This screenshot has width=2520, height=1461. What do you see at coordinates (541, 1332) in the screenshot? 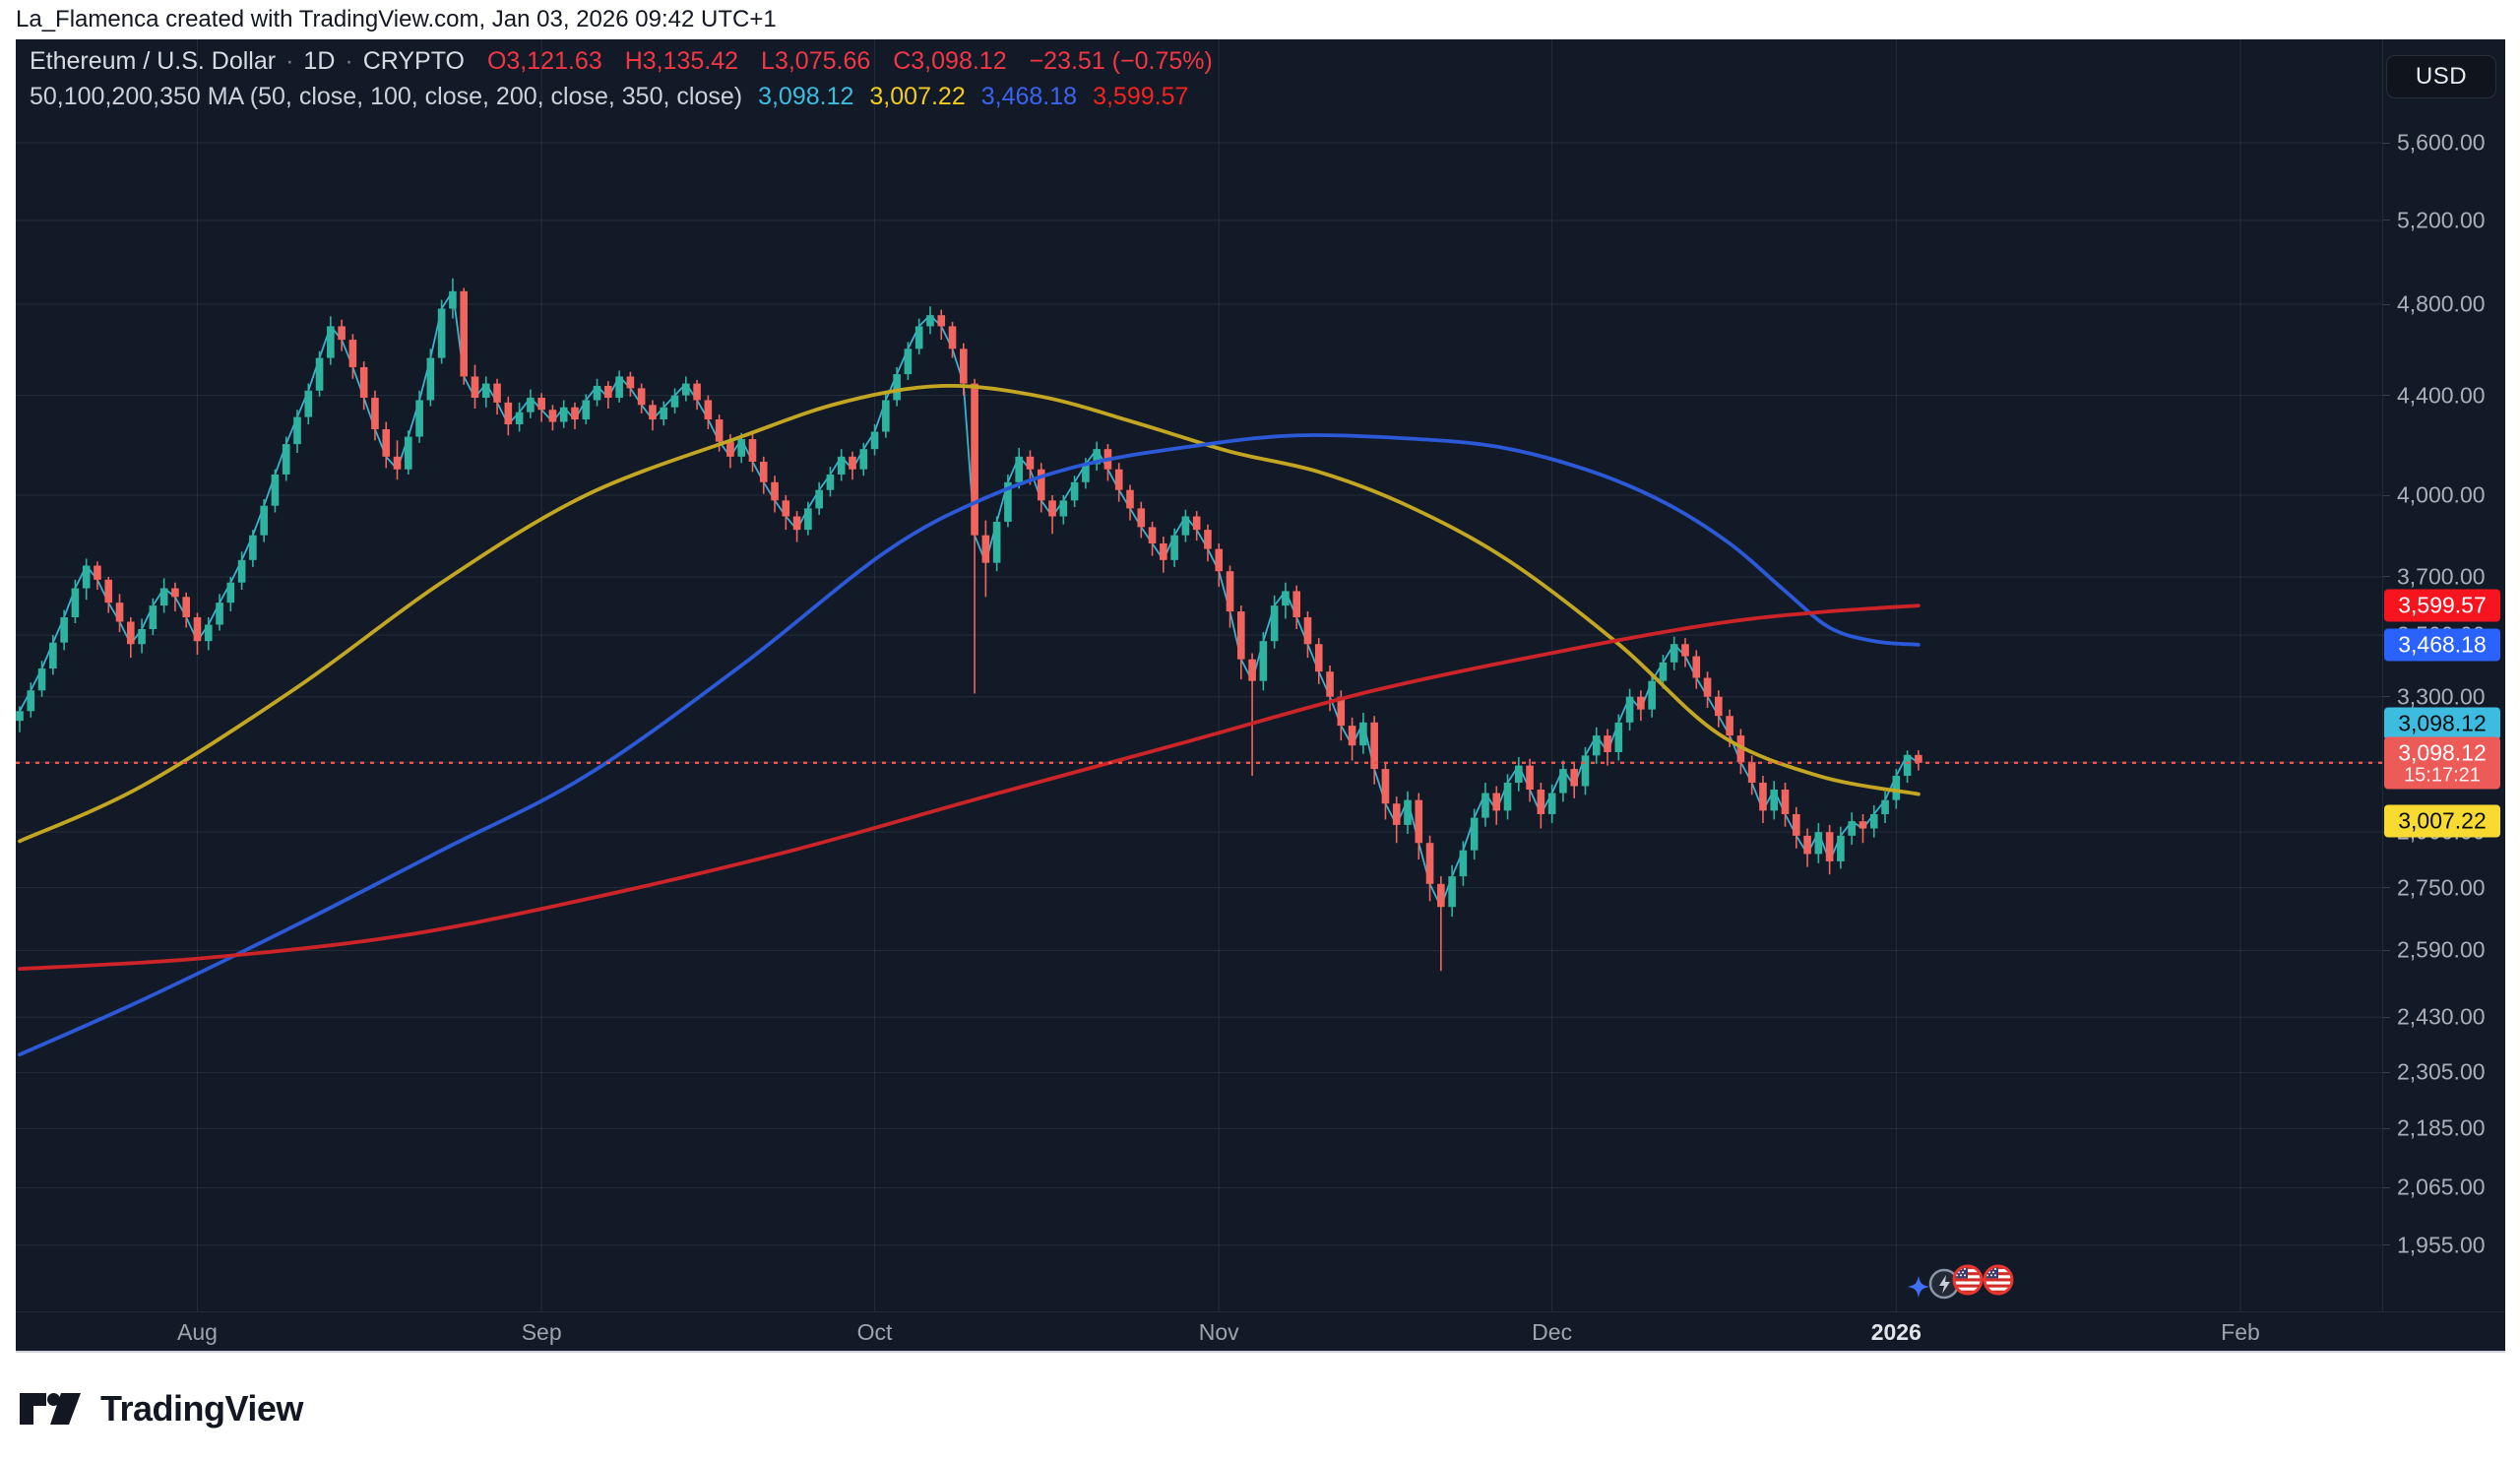
I see `time-tick-label-sep: Sep` at bounding box center [541, 1332].